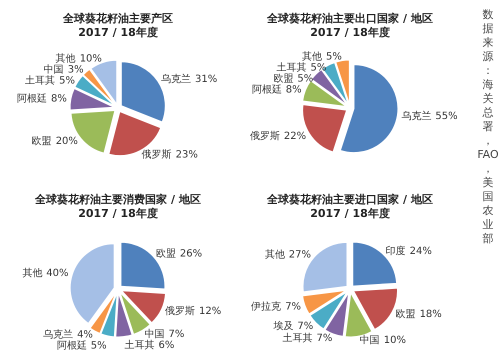 The height and width of the screenshot is (362, 500). What do you see at coordinates (349, 18) in the screenshot?
I see `chart-title: 全球葵花籽油主要出口国家 / 地区` at bounding box center [349, 18].